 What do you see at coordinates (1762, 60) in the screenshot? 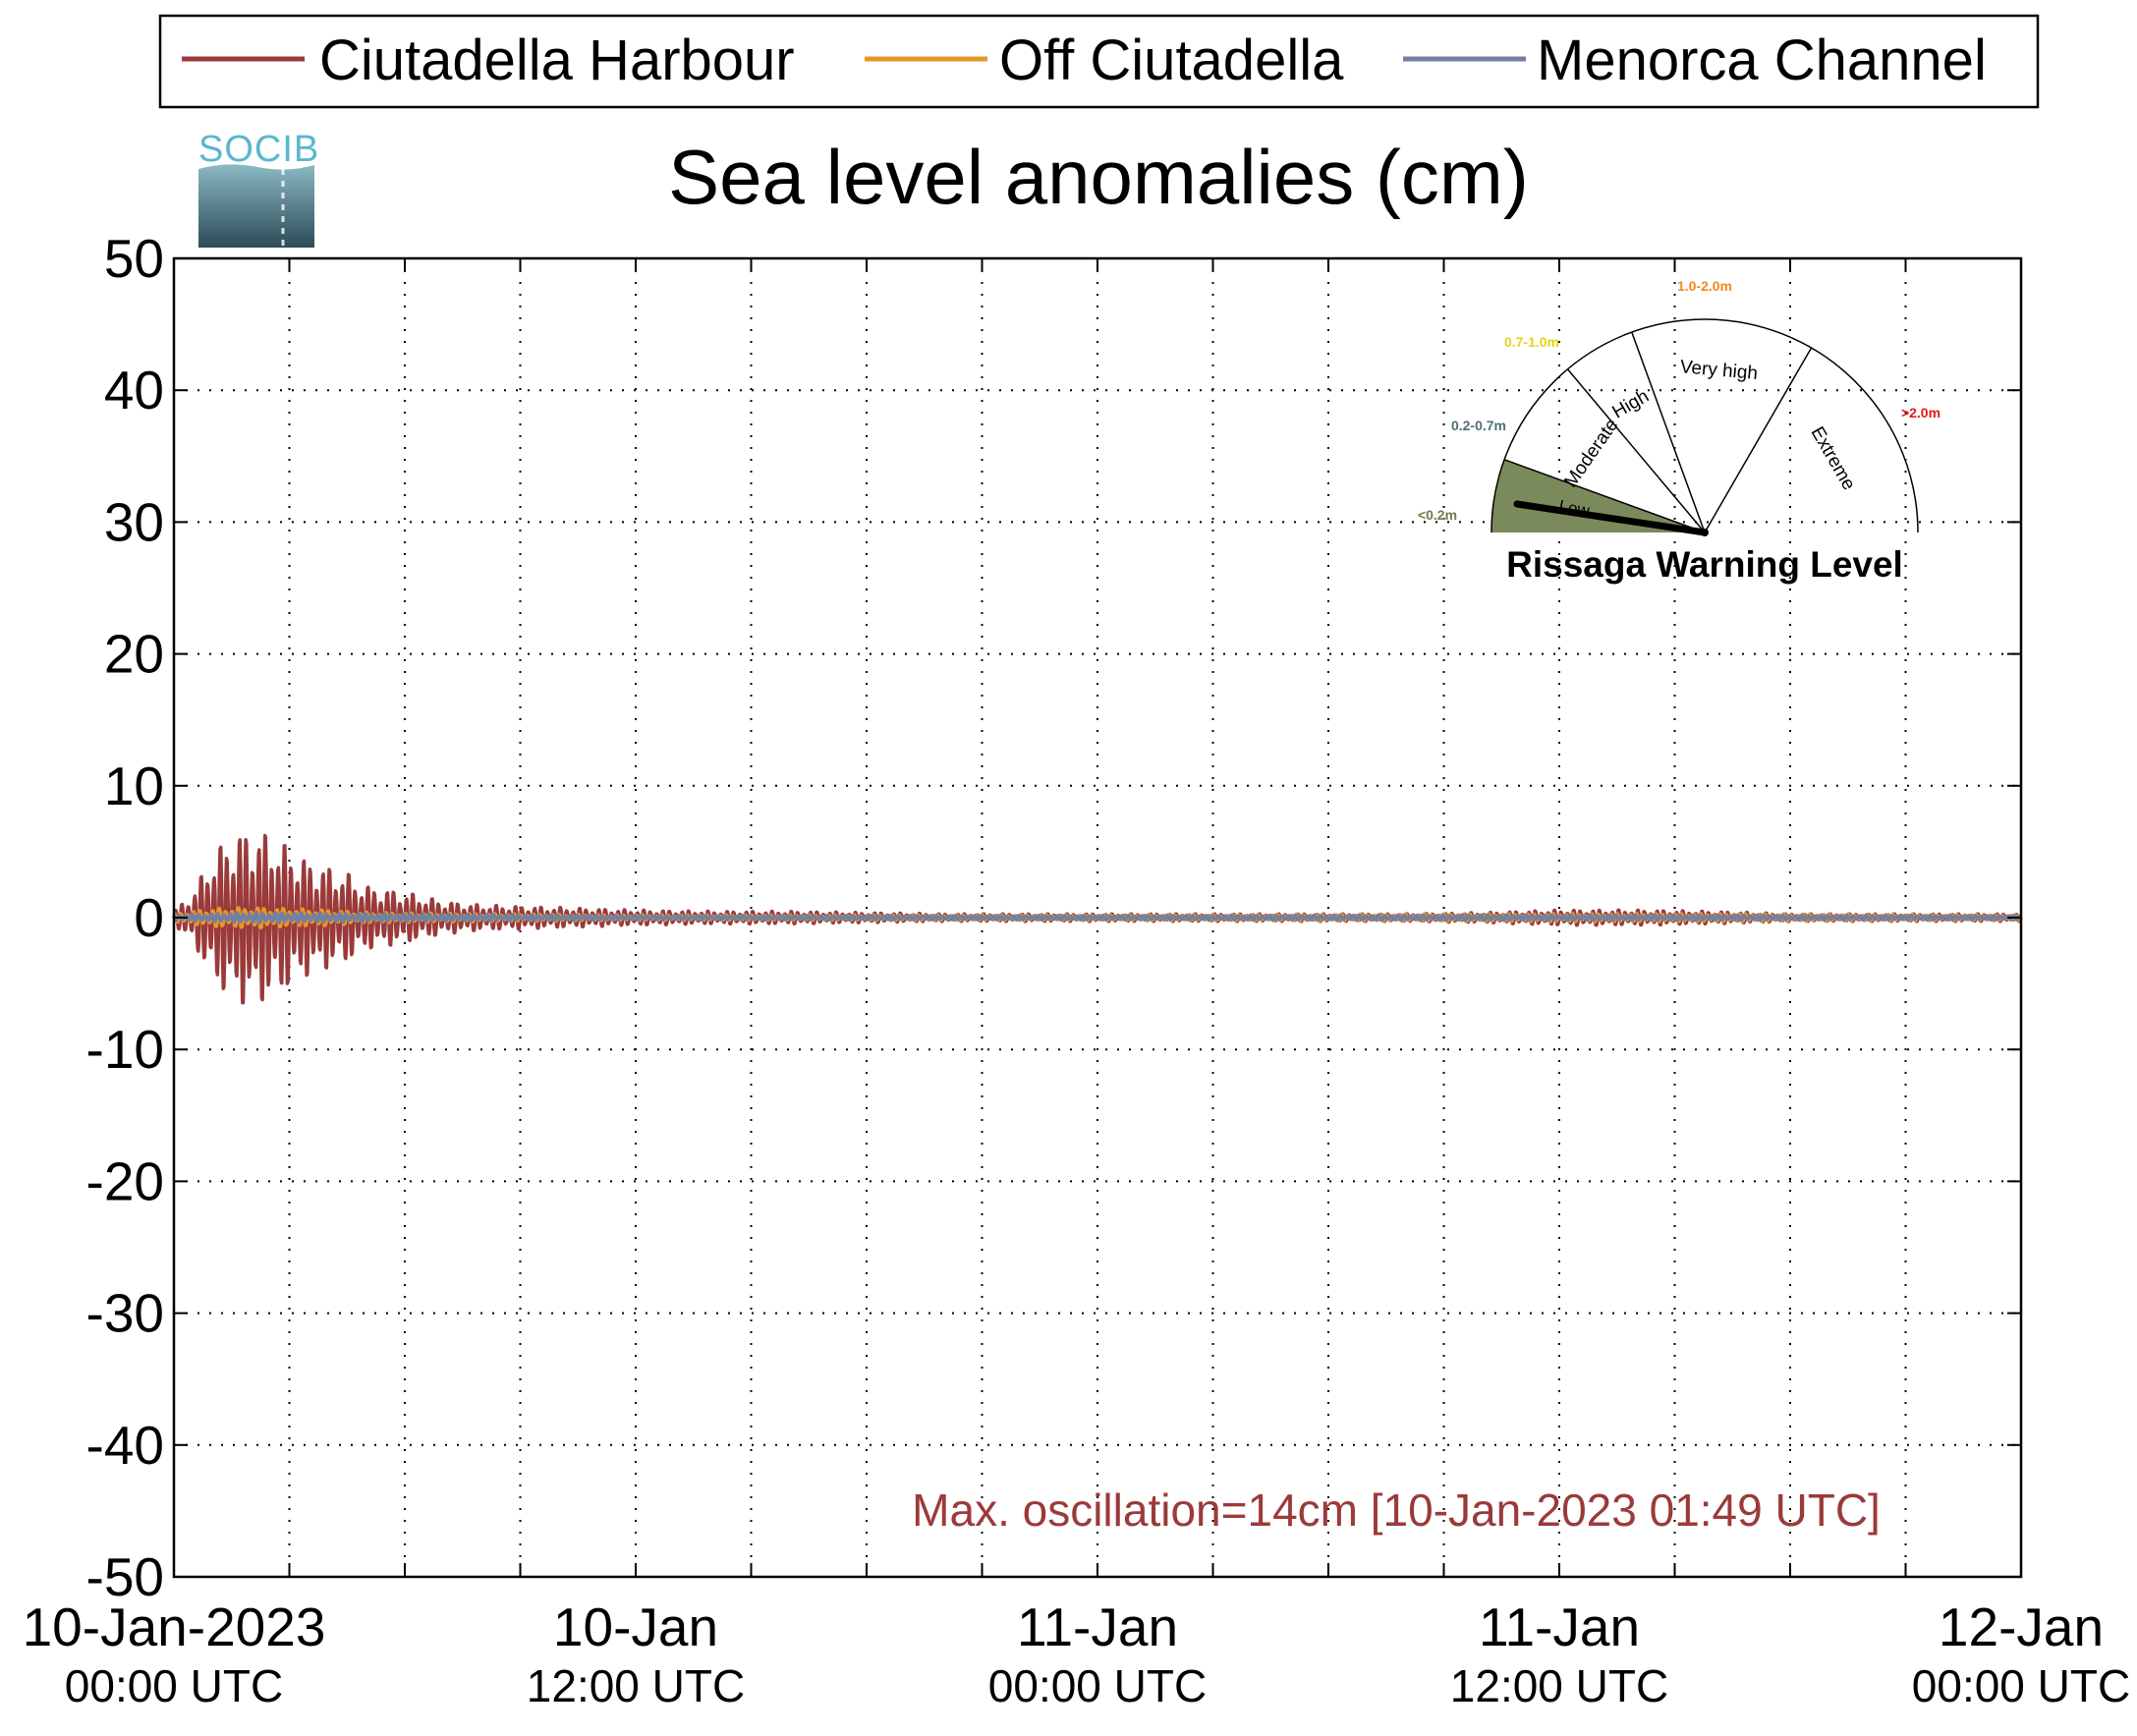
I see `legend-label-menorca-channel: Menorca Channel` at bounding box center [1762, 60].